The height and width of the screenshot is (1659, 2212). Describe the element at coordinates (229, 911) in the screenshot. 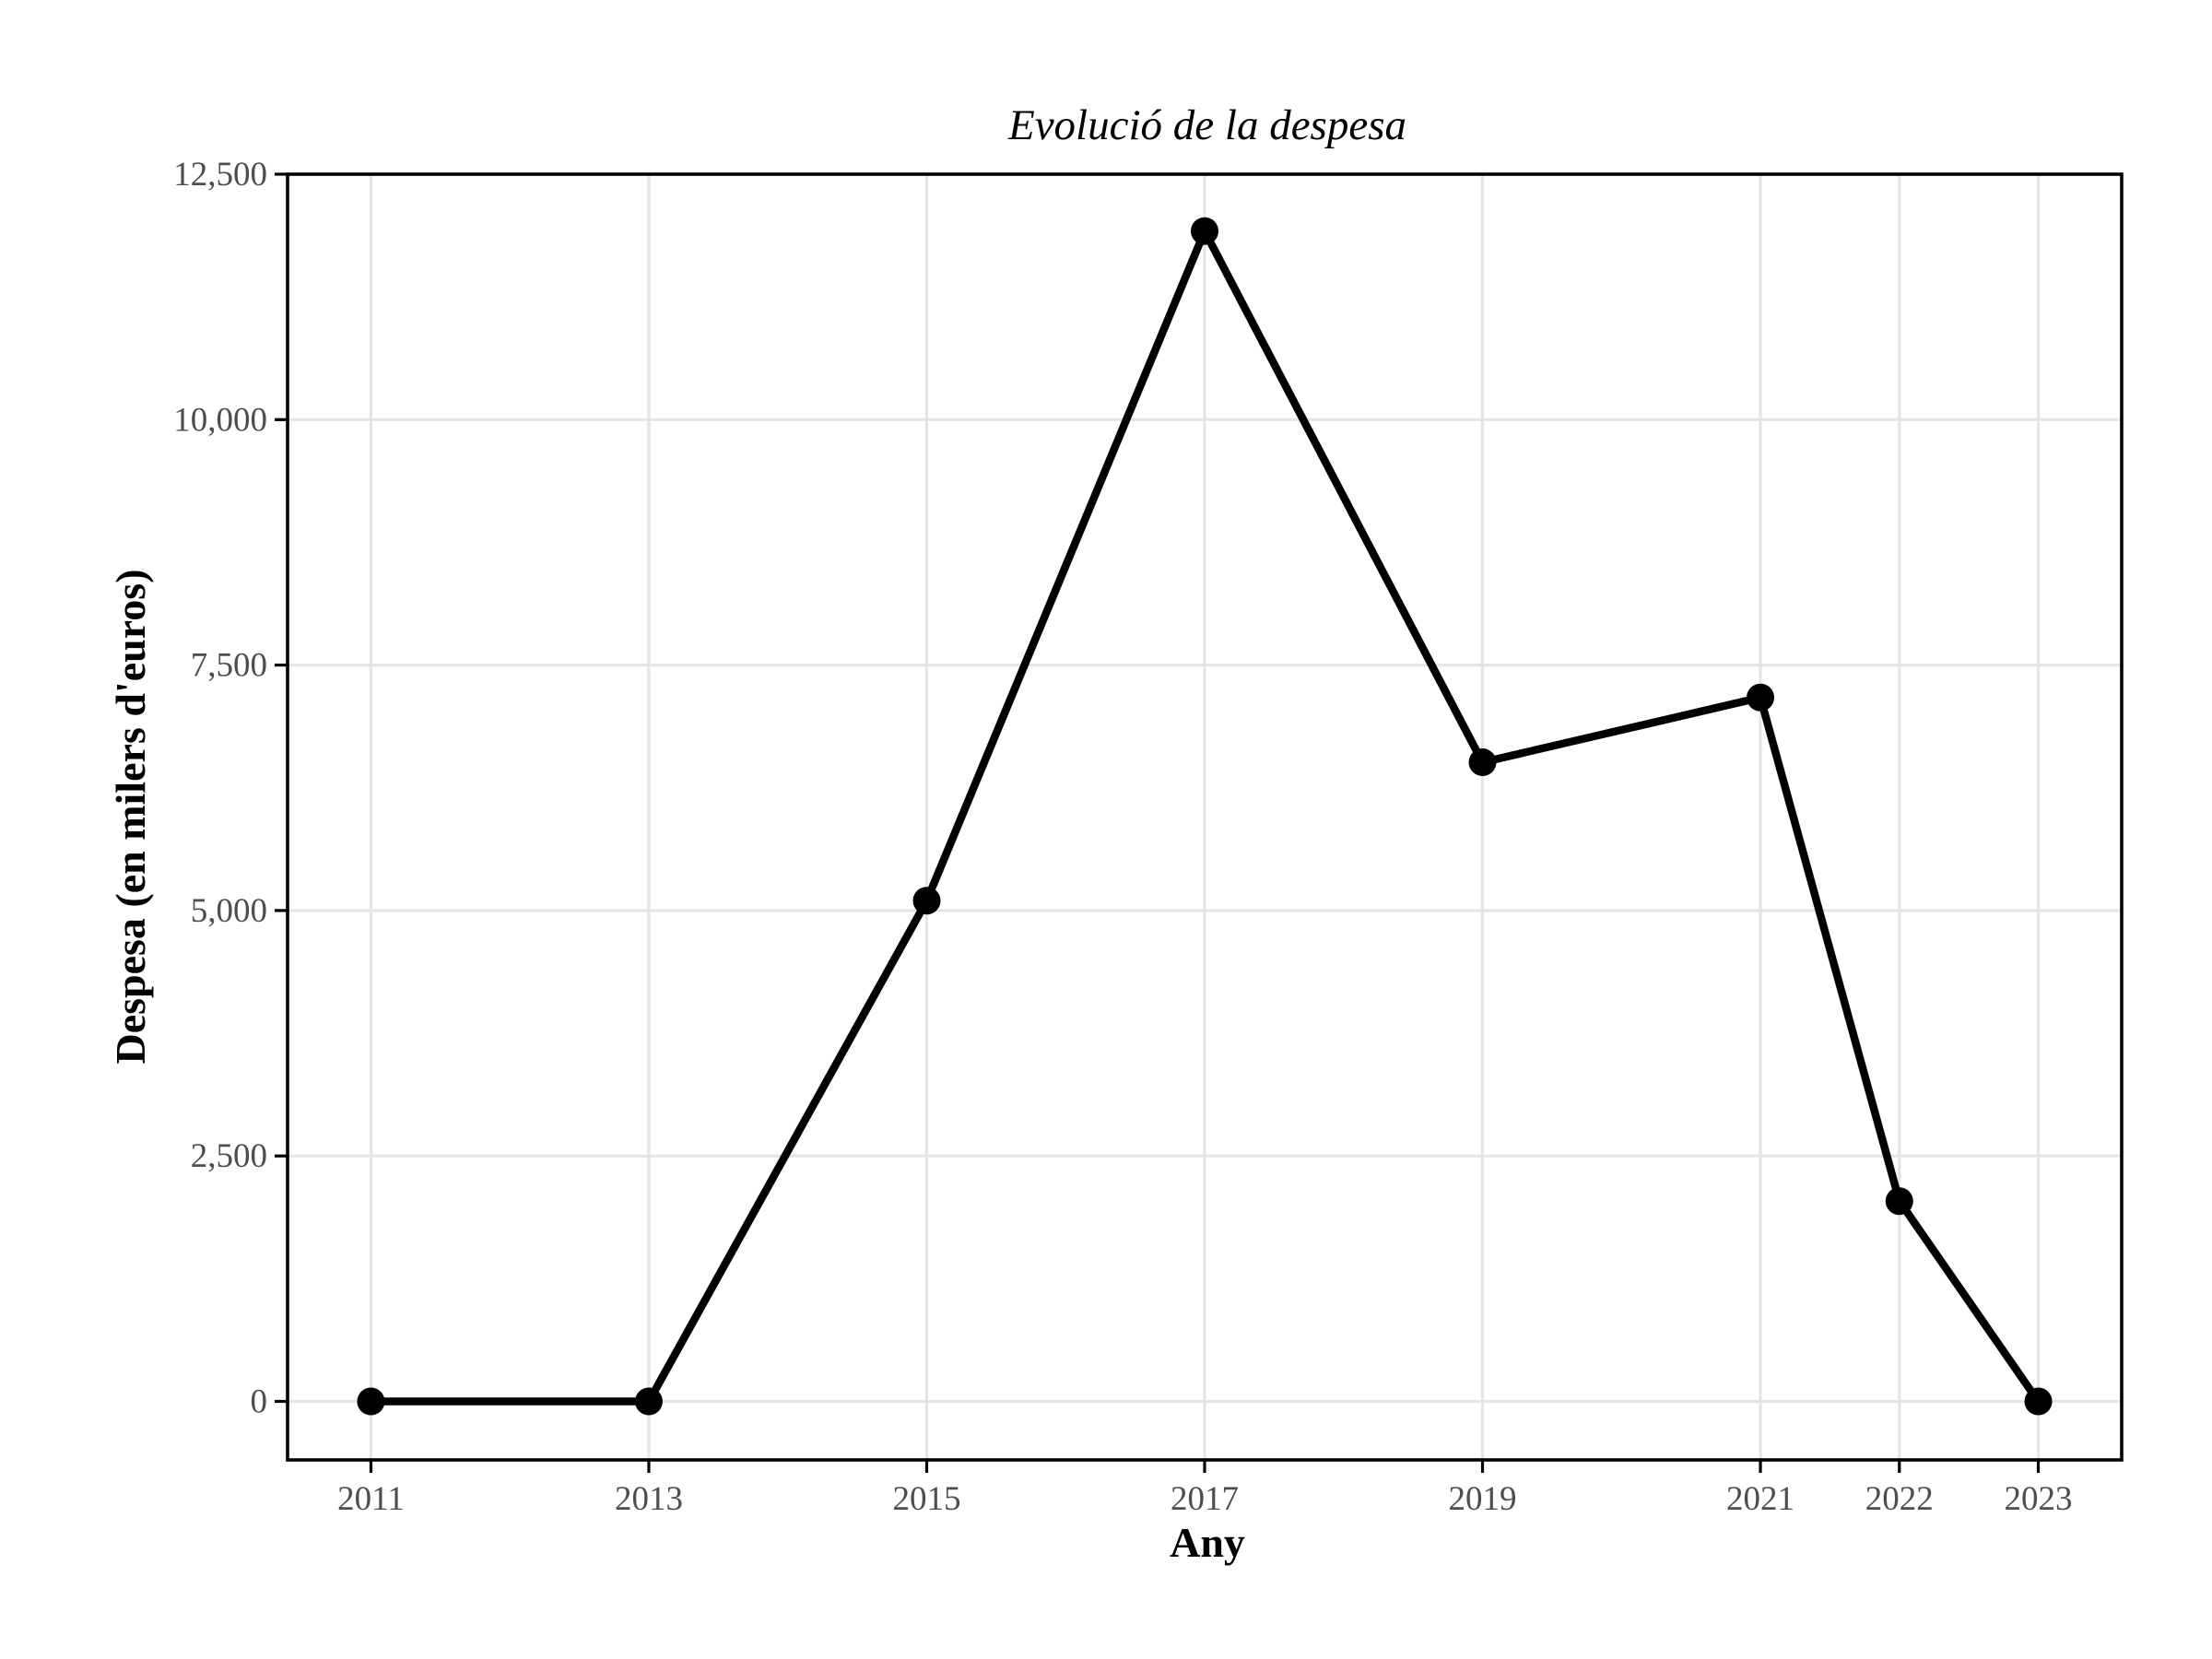

I see `y-tick-label: 5,000` at that location.